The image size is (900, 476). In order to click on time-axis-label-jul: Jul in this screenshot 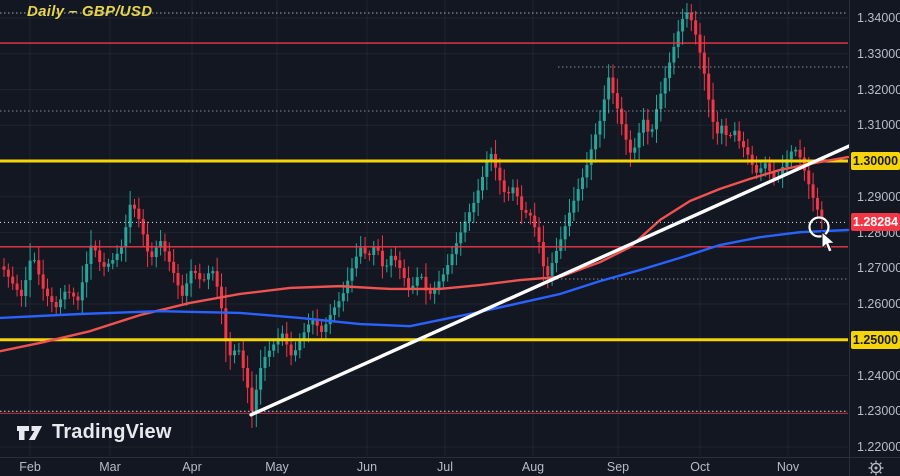, I will do `click(445, 467)`.